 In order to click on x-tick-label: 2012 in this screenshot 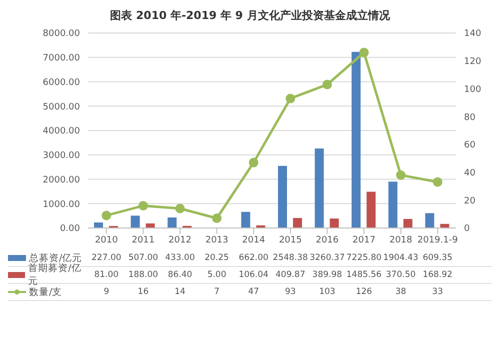, I will do `click(180, 240)`.